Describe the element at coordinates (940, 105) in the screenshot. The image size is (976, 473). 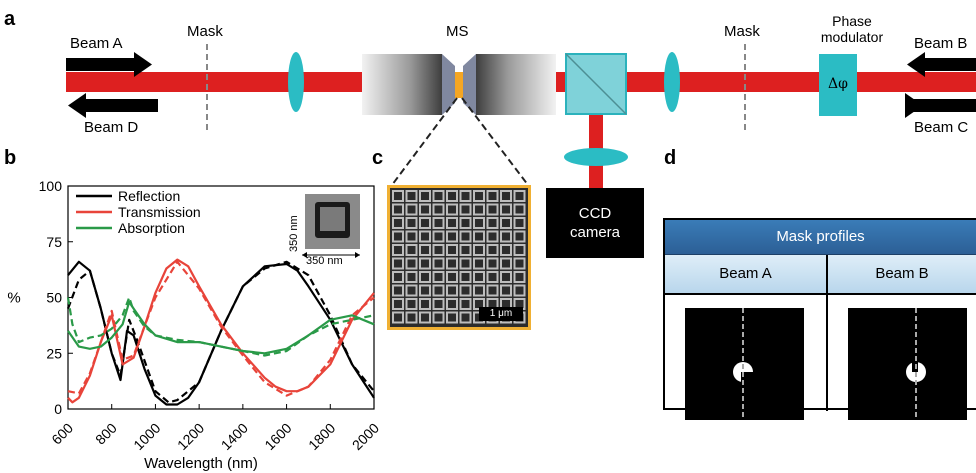
I see `beam-c-arrow-shaft` at that location.